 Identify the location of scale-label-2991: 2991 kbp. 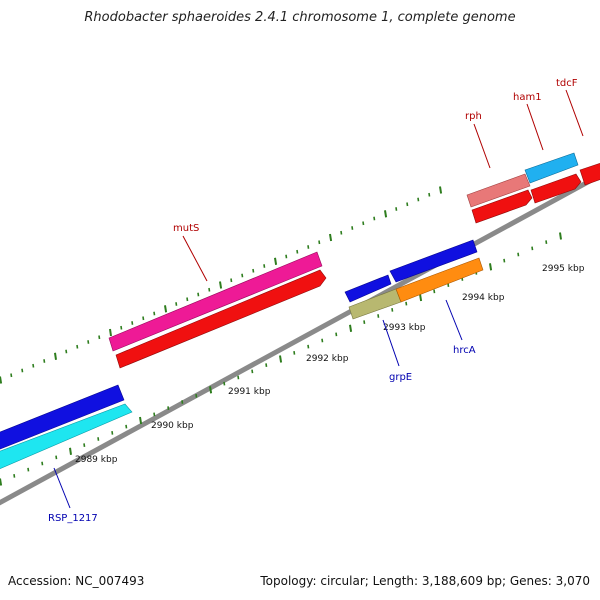
(249, 392).